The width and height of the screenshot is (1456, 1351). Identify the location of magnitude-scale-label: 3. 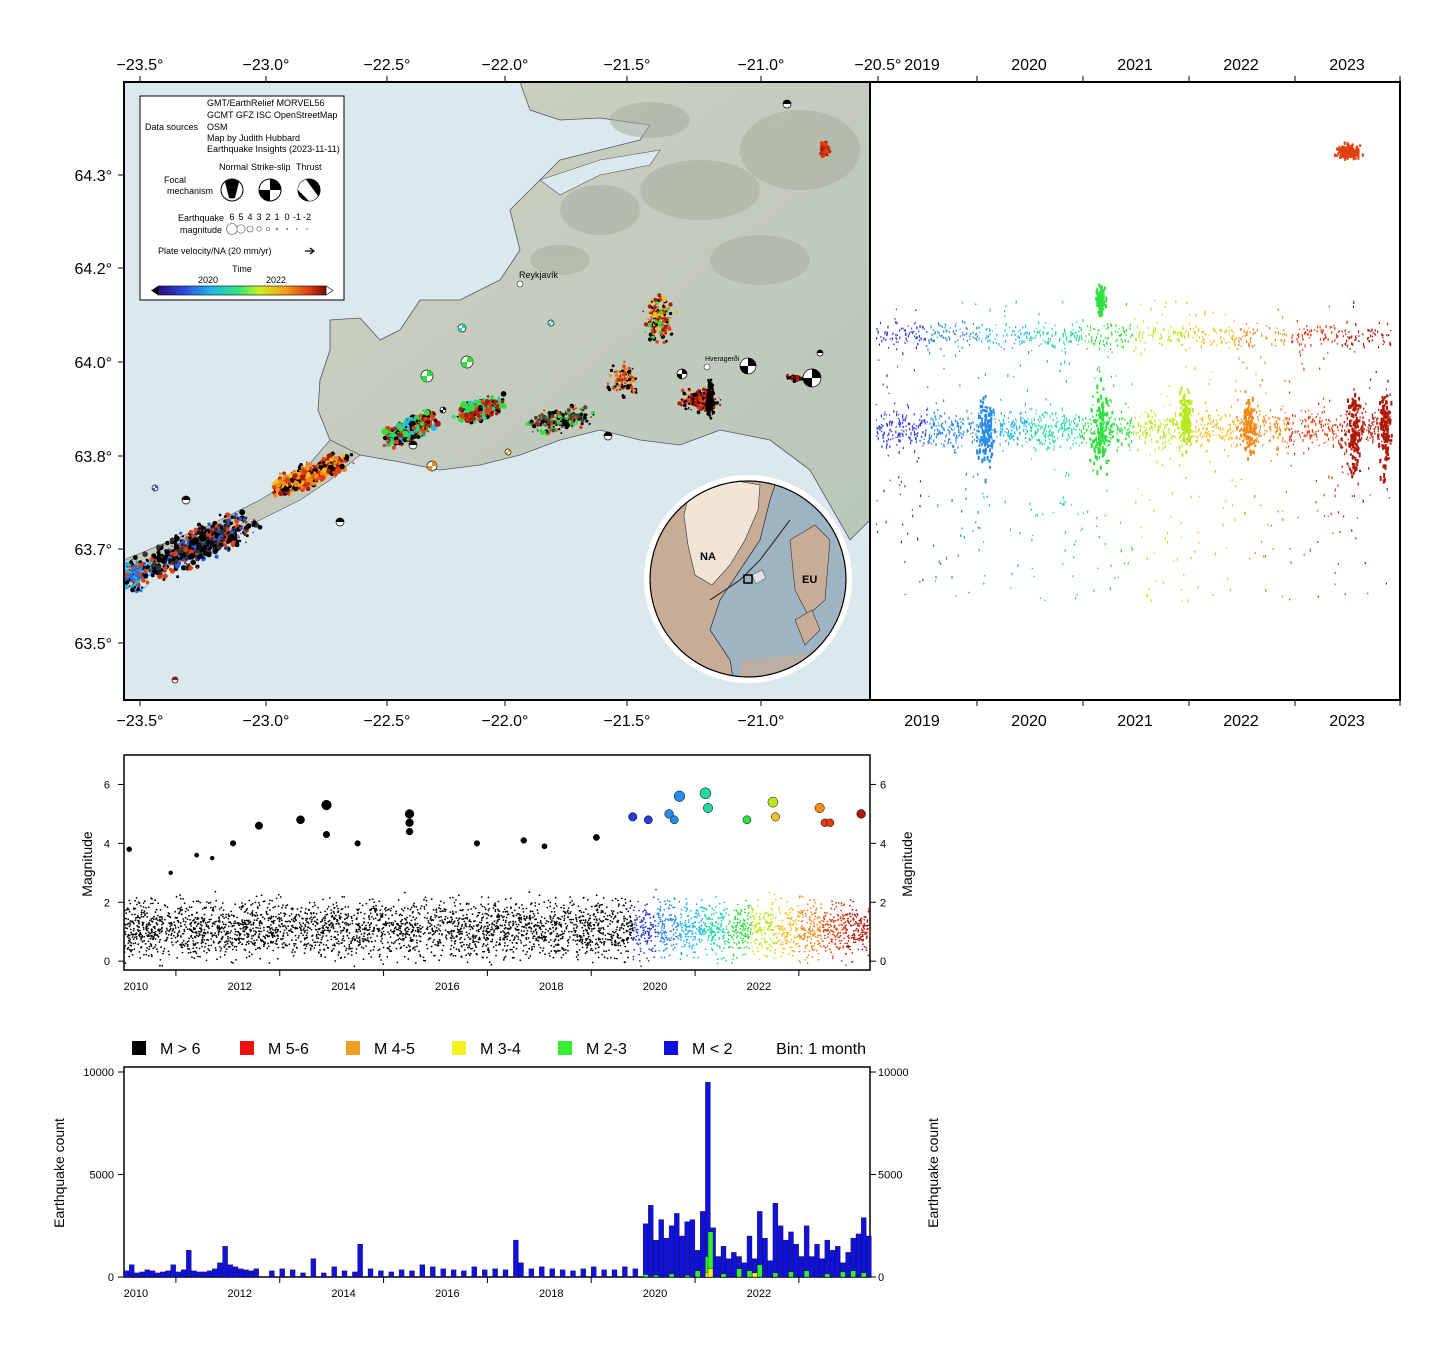
(258, 217).